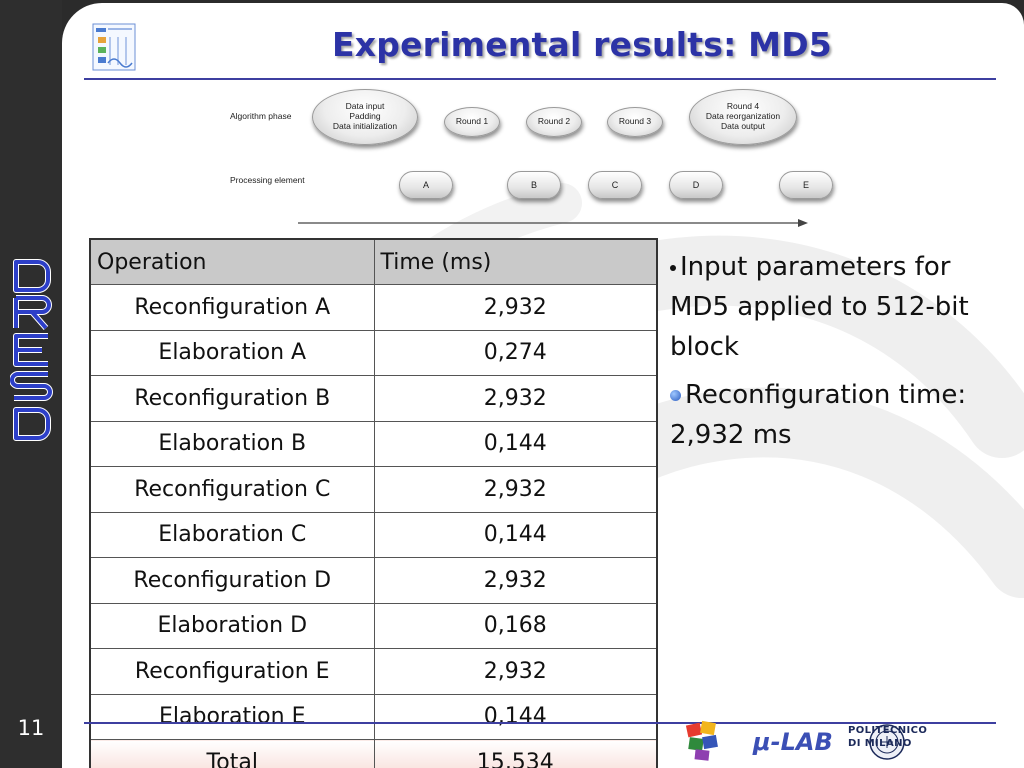 Image resolution: width=1024 pixels, height=768 pixels. Describe the element at coordinates (792, 742) in the screenshot. I see `mulab-logo: μ-LAB` at that location.